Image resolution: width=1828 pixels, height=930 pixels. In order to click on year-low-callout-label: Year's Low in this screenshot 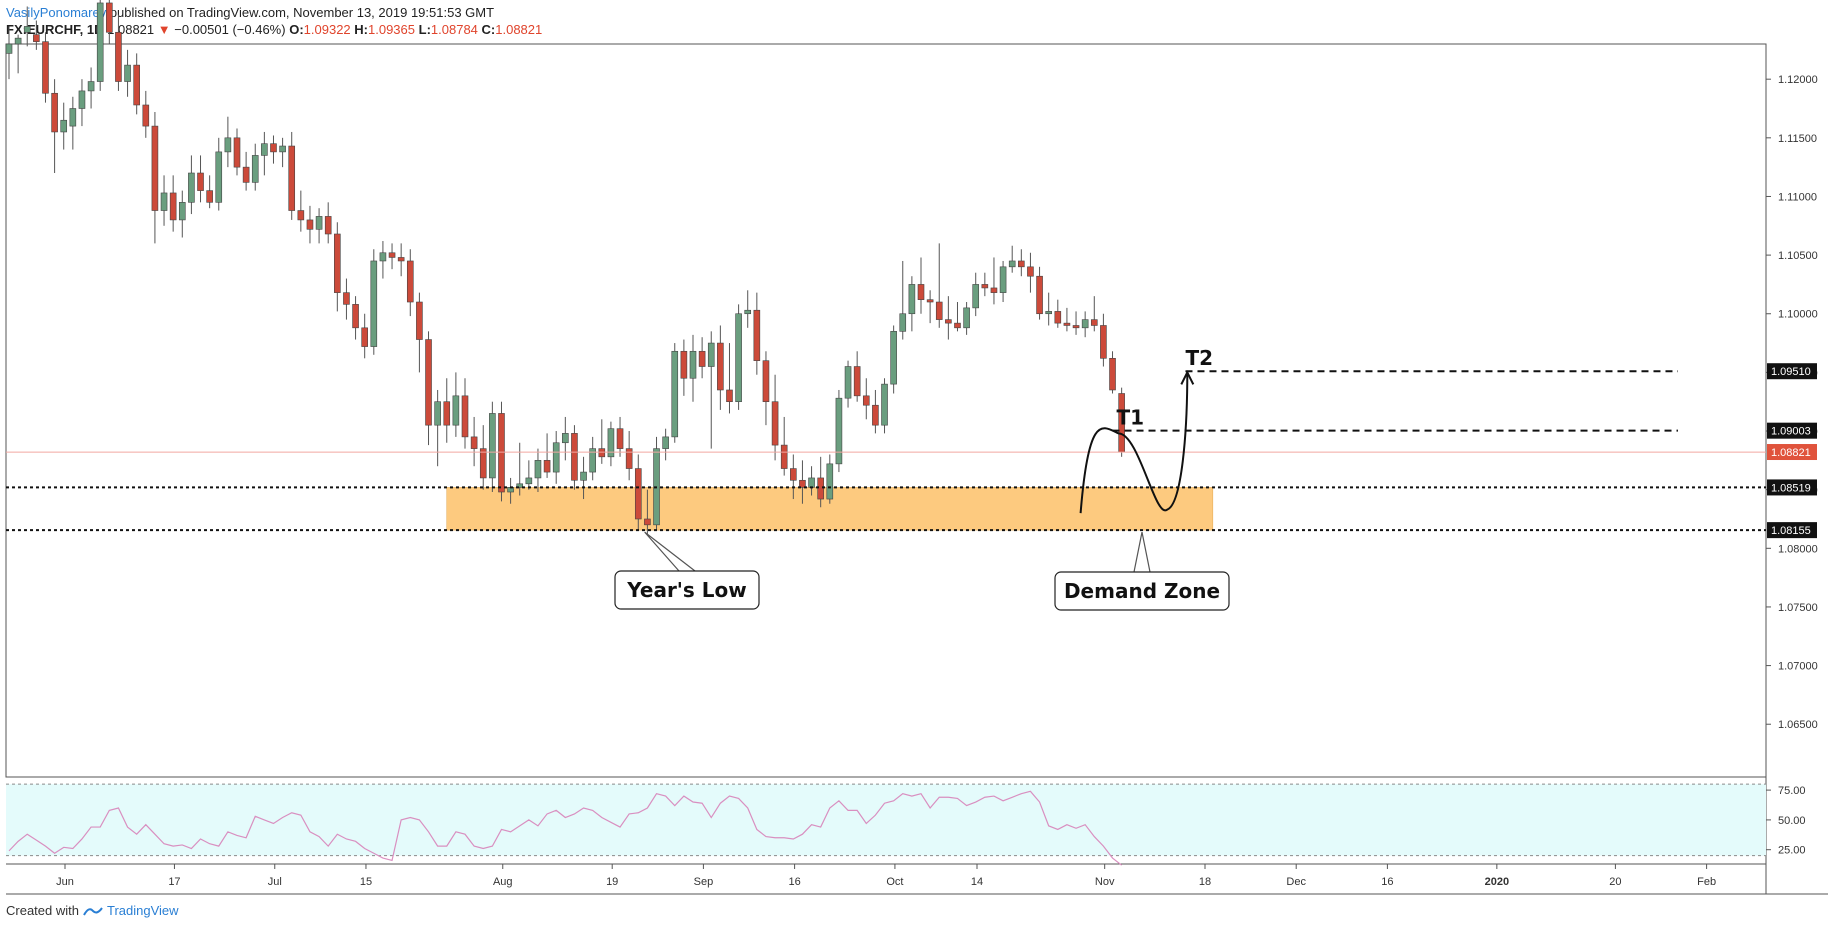, I will do `click(686, 590)`.